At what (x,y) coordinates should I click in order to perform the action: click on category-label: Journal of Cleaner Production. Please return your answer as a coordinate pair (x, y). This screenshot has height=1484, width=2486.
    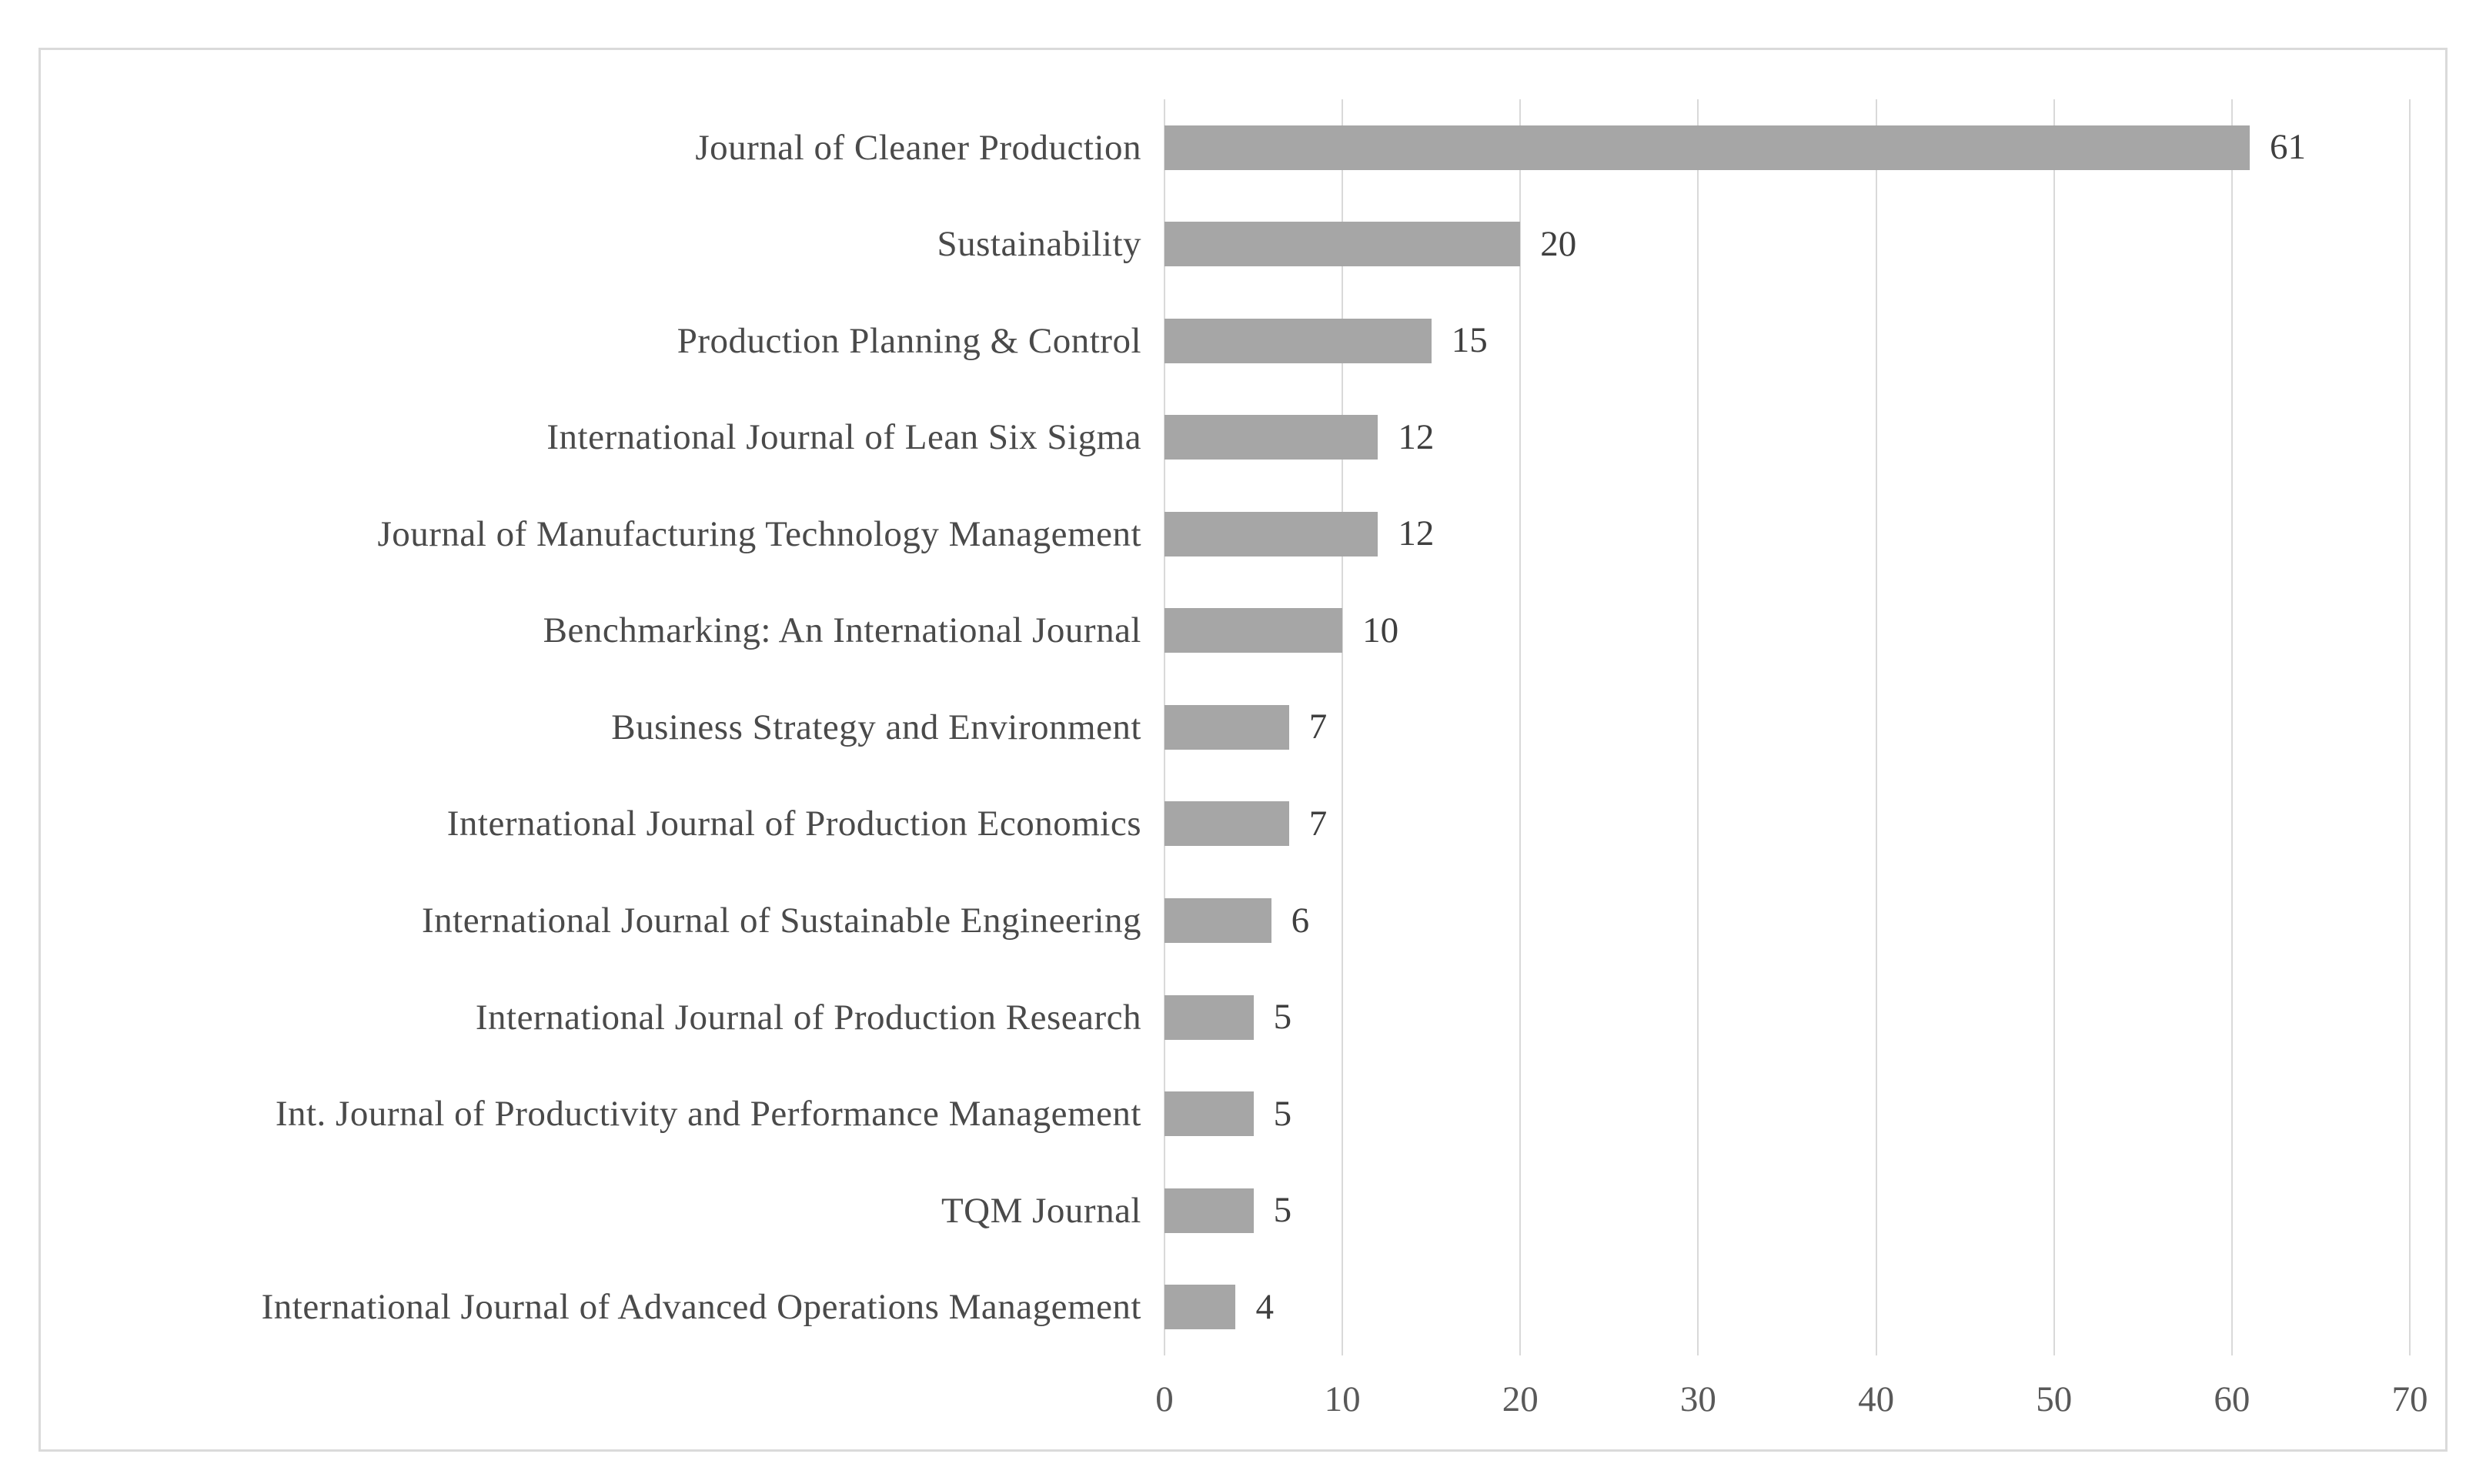
    Looking at the image, I should click on (918, 148).